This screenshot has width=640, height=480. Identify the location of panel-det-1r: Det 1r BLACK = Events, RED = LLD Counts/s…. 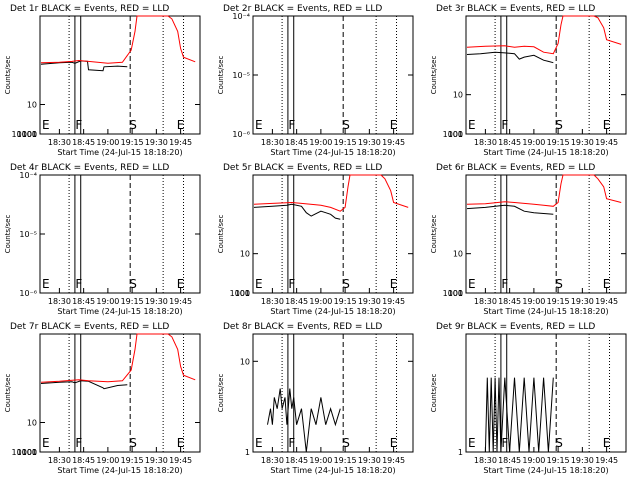
(102, 80).